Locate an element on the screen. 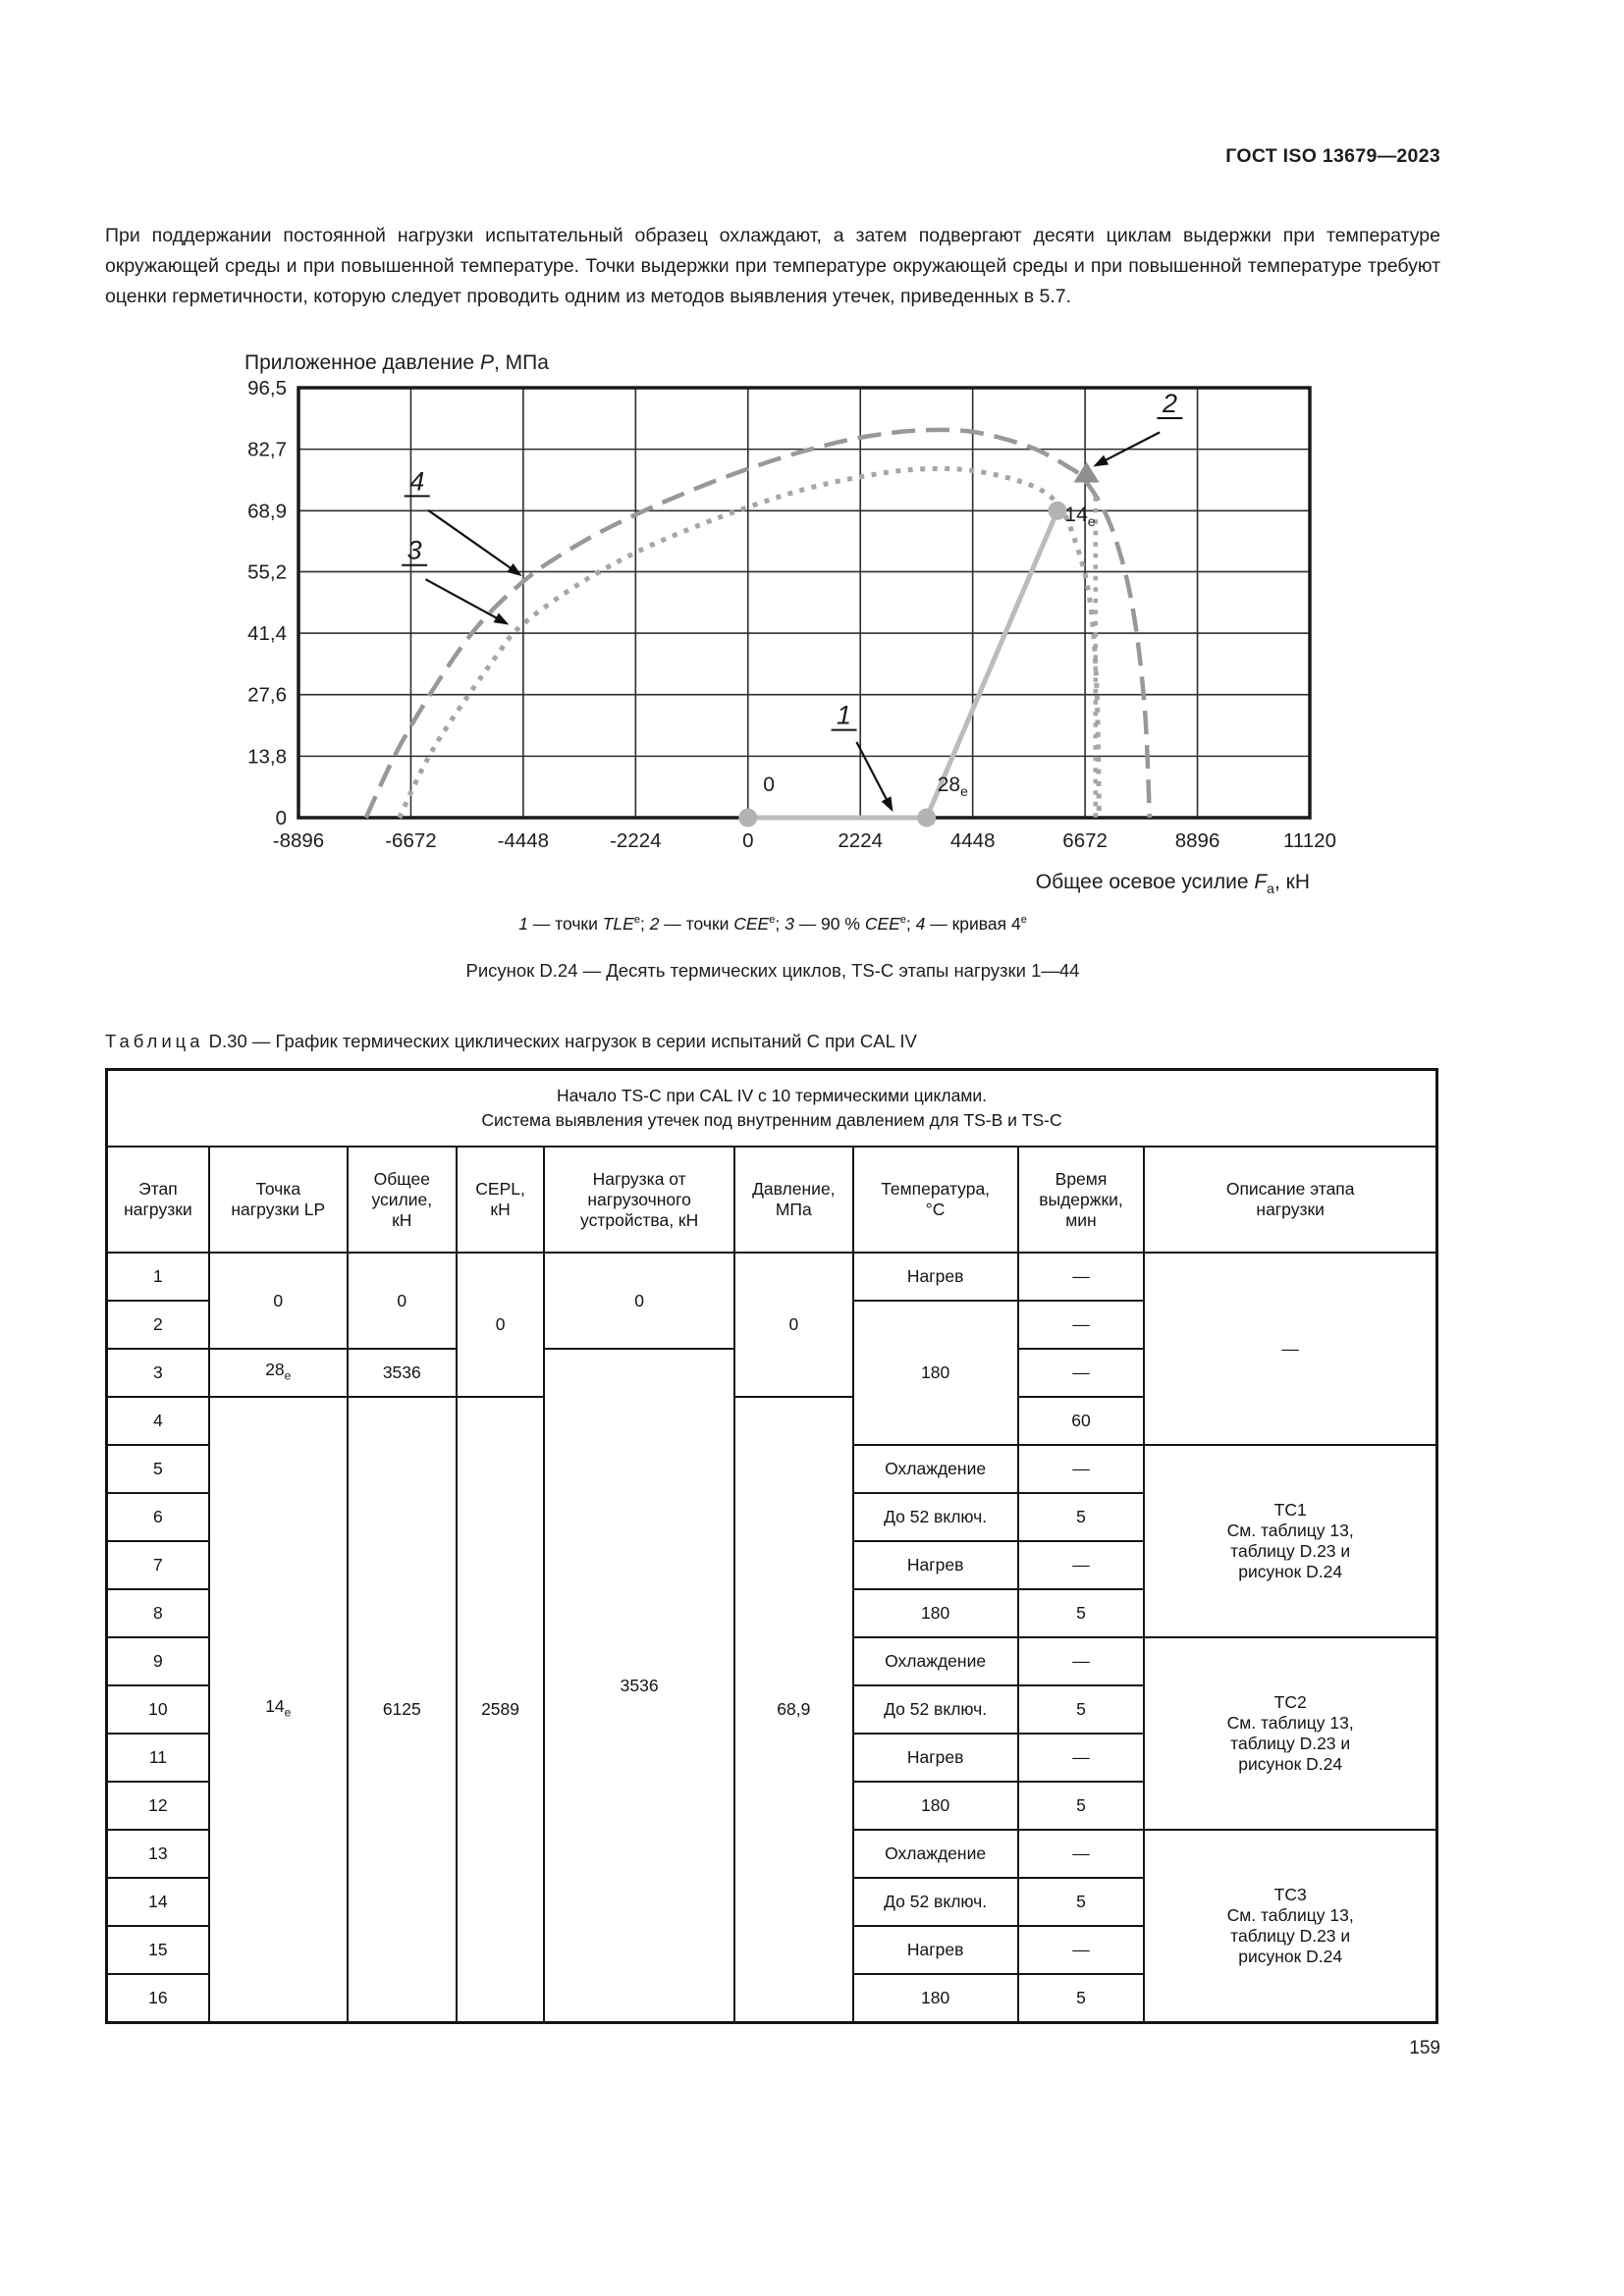 This screenshot has height=2296, width=1624. table-cell: 28e is located at coordinates (278, 1373).